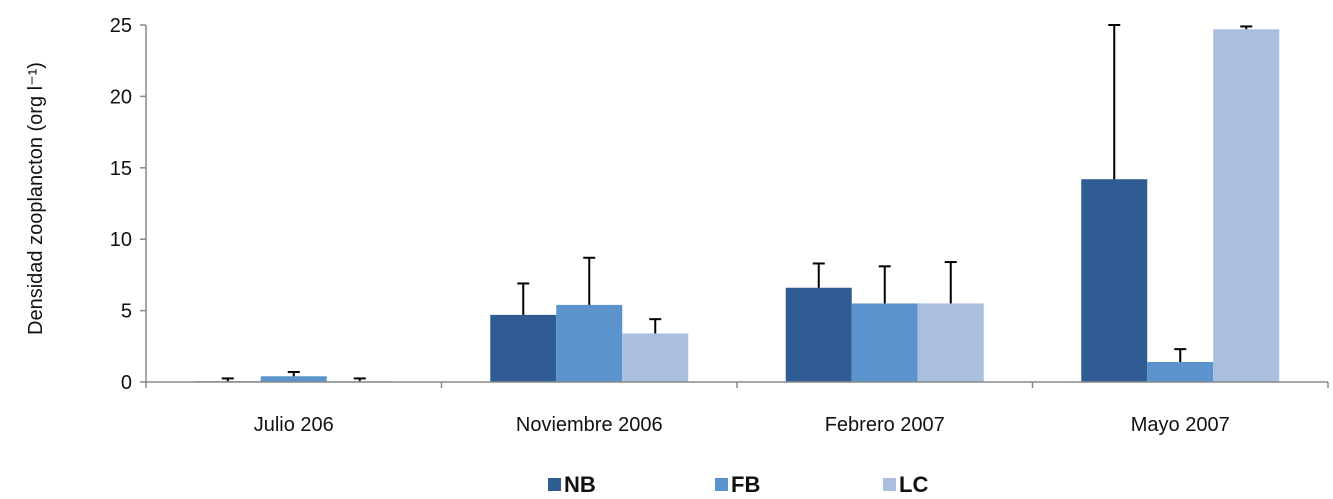  What do you see at coordinates (121, 240) in the screenshot?
I see `y-tick-label: 10` at bounding box center [121, 240].